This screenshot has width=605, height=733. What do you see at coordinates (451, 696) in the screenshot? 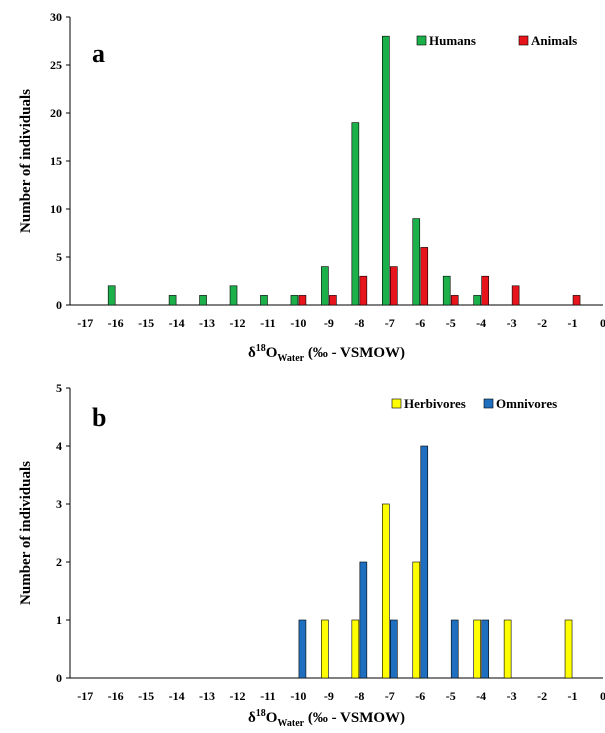
I see `chart-b-x-tick-label: -5` at bounding box center [451, 696].